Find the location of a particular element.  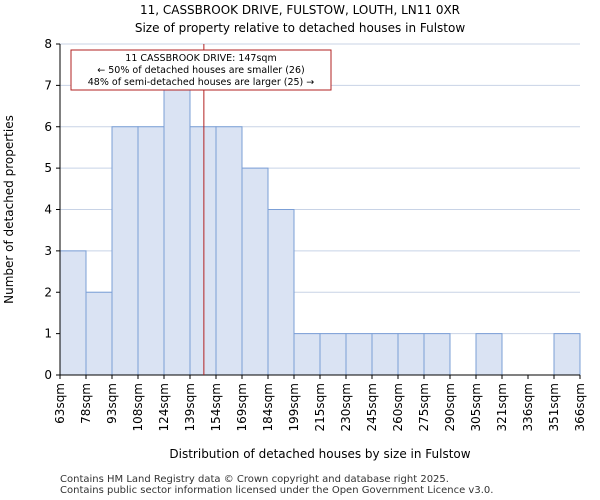

x-tick-label: 93sqm is located at coordinates (112, 403).